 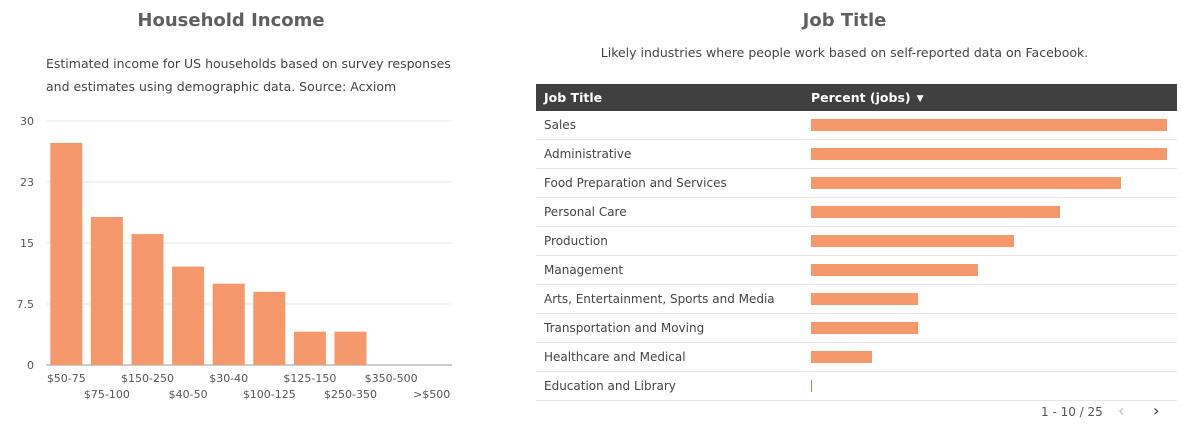 I want to click on table-row: Production, so click(x=856, y=241).